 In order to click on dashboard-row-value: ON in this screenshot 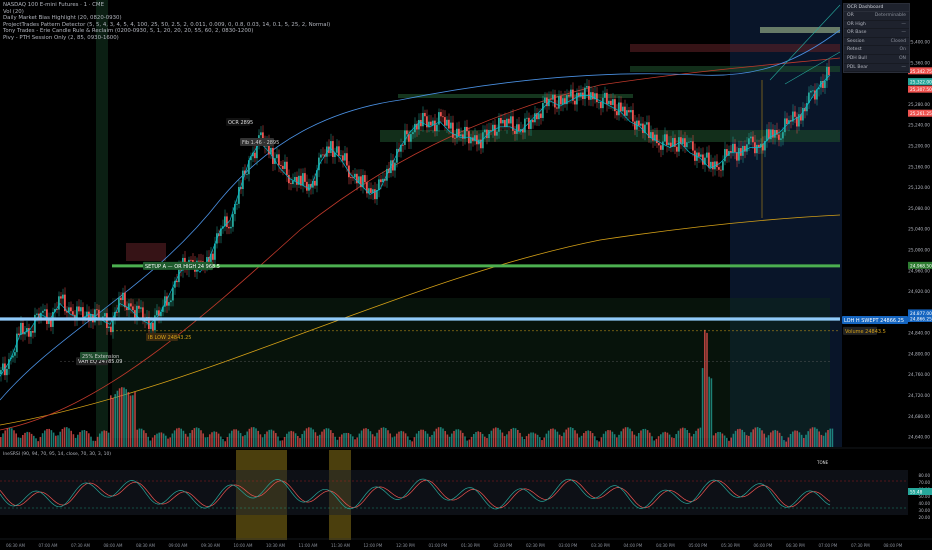, I will do `click(902, 58)`.